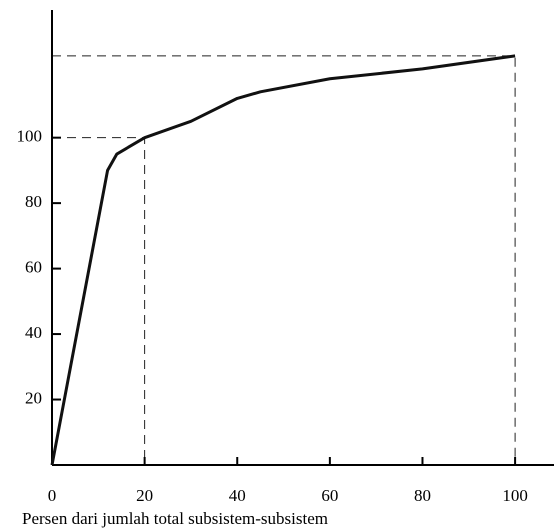 This screenshot has width=554, height=530. Describe the element at coordinates (515, 495) in the screenshot. I see `x-tick-label: 100` at that location.